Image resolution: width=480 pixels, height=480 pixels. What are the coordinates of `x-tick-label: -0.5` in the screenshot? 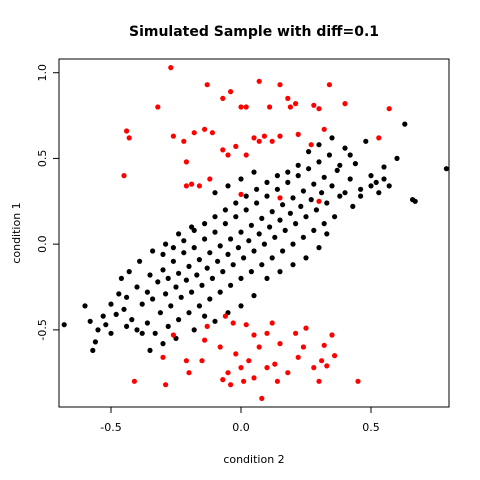 It's located at (110, 427).